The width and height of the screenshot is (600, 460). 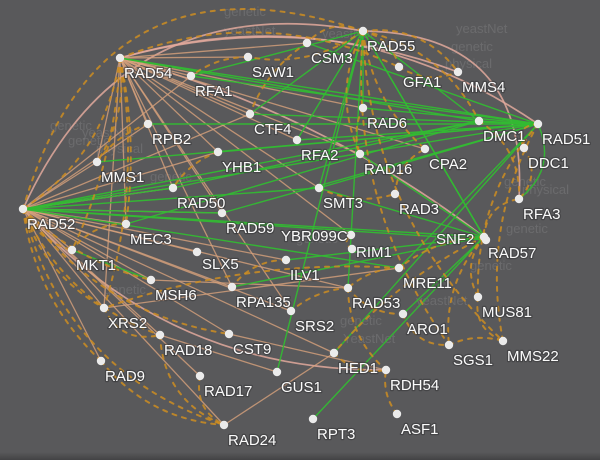 I want to click on node-RFA3, so click(x=519, y=199).